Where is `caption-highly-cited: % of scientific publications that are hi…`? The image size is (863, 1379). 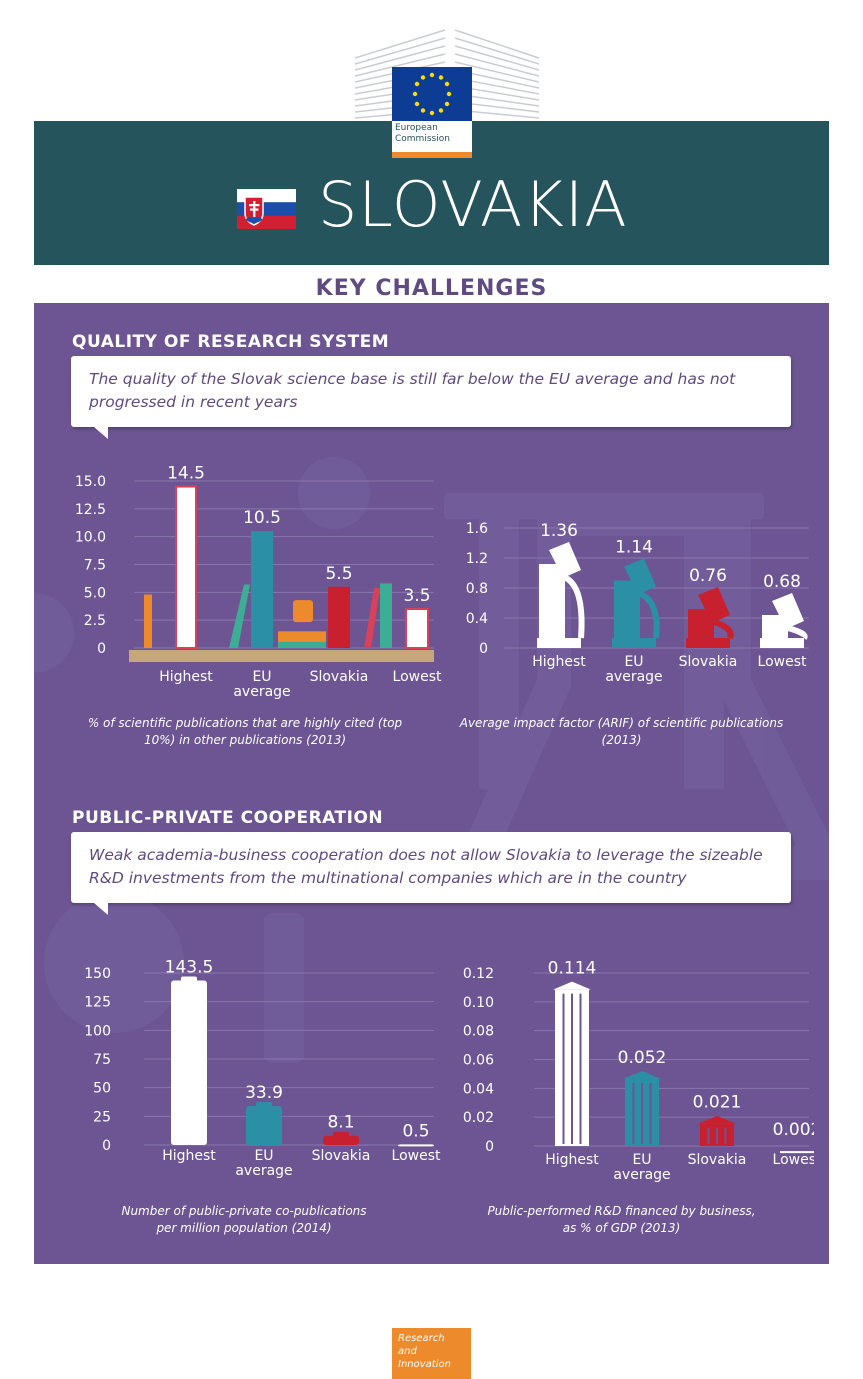
caption-highly-cited: % of scientific publications that are hi… is located at coordinates (245, 731).